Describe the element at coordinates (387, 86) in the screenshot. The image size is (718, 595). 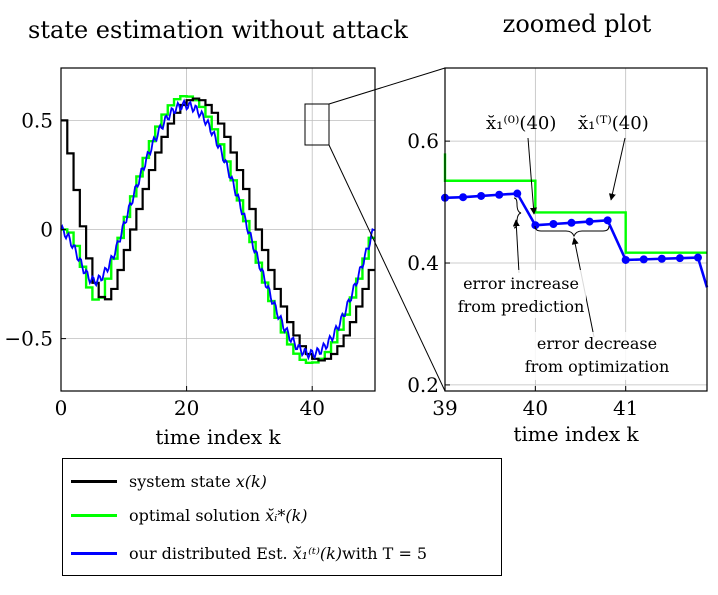
I see `zoom-connector-top` at that location.